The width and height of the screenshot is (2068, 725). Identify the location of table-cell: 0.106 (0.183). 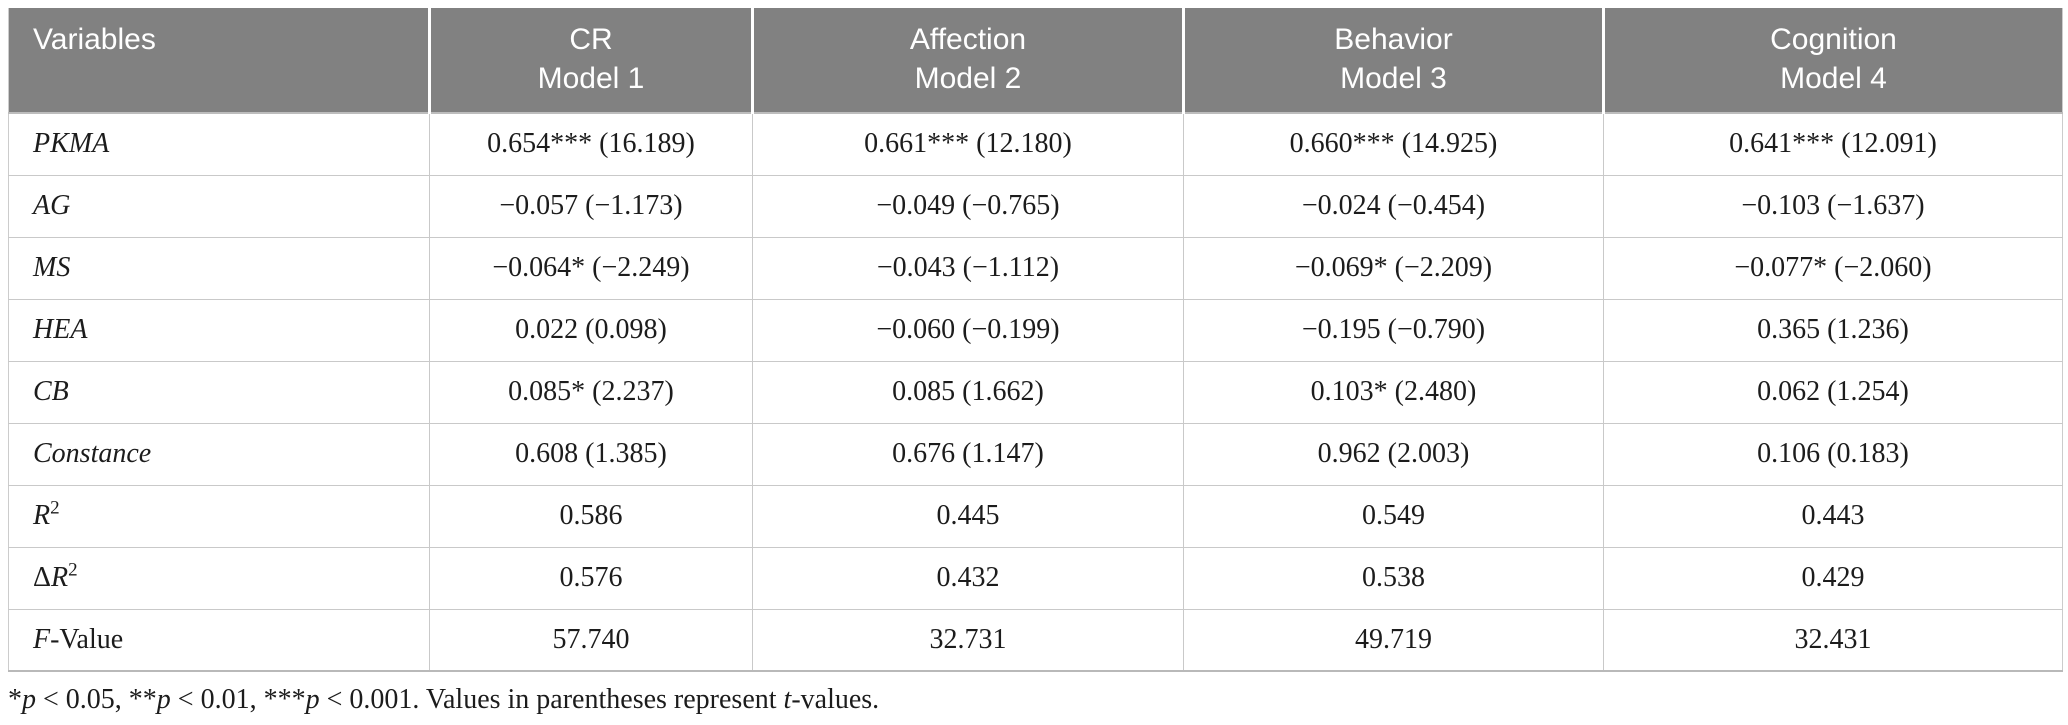
(1833, 454).